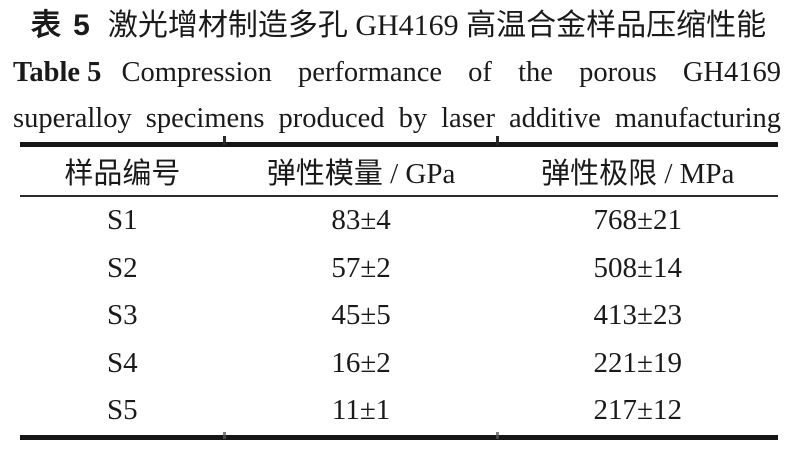 The width and height of the screenshot is (797, 456). I want to click on table-row: S1 83±4 768±21, so click(399, 221).